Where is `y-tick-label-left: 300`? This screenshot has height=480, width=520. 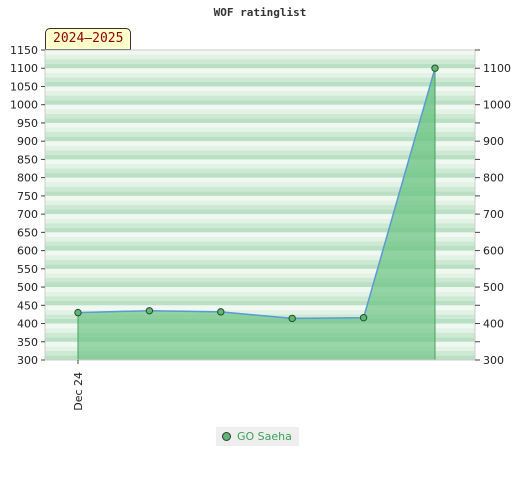 y-tick-label-left: 300 is located at coordinates (27, 360).